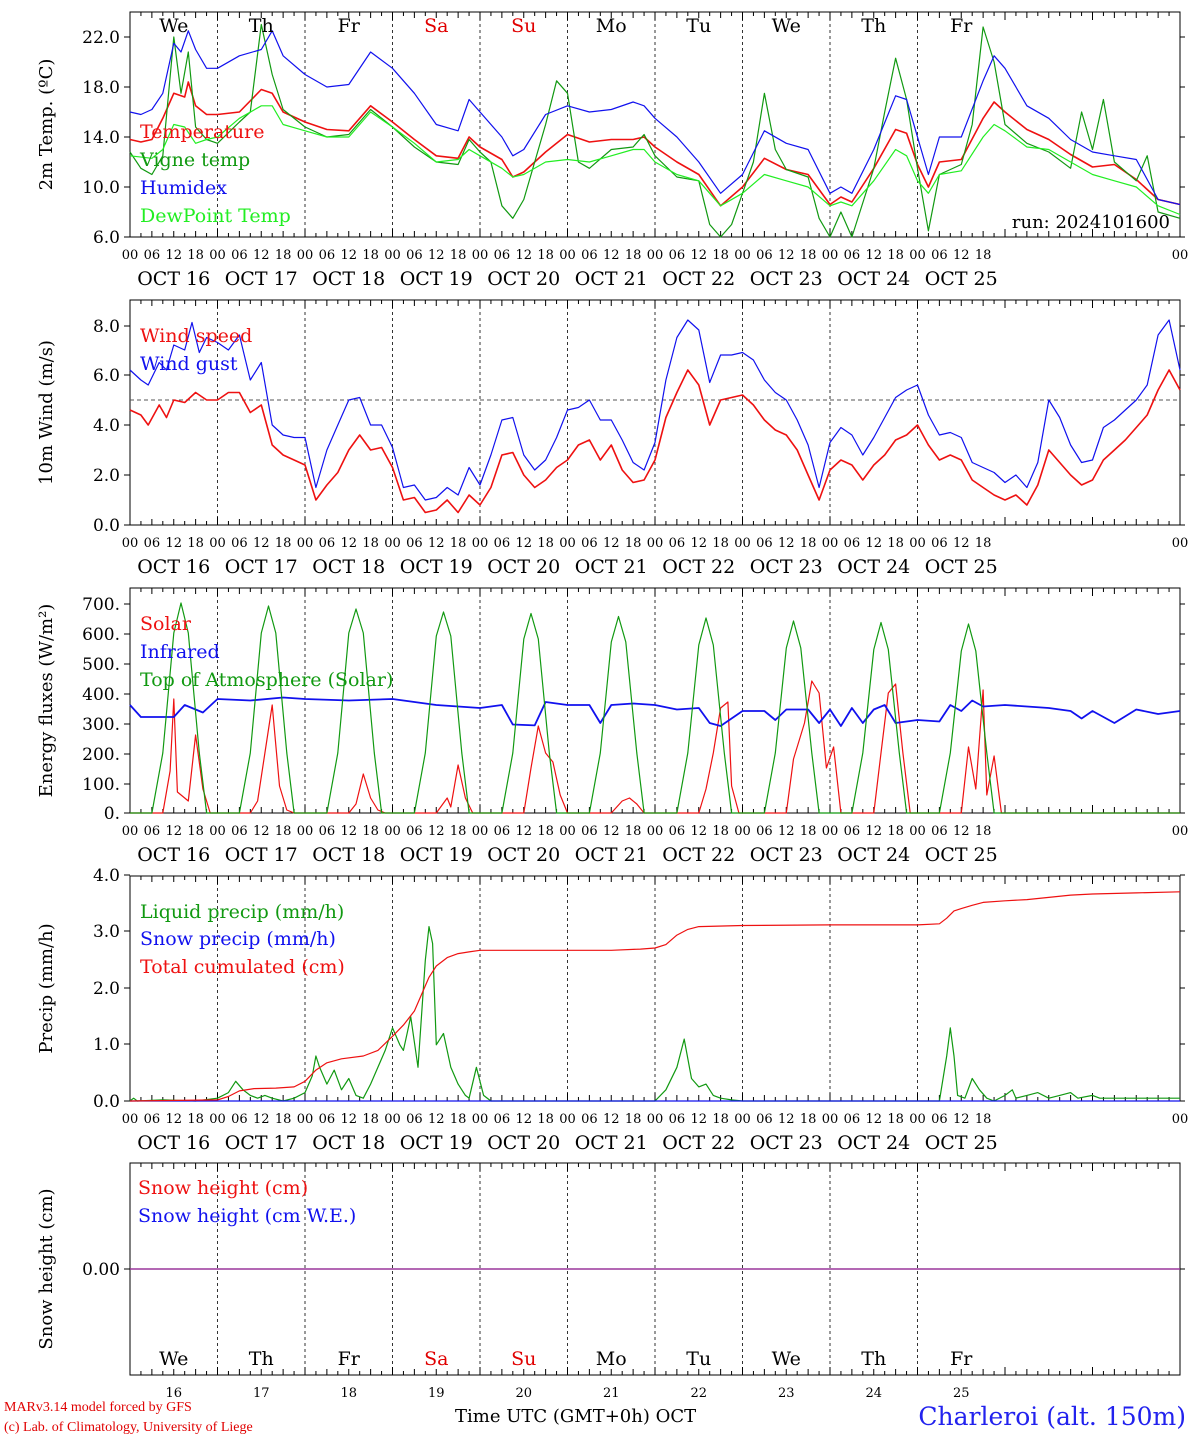 The height and width of the screenshot is (1440, 1194). Describe the element at coordinates (106, 989) in the screenshot. I see `panel-4-ytick-label: 2.0` at that location.